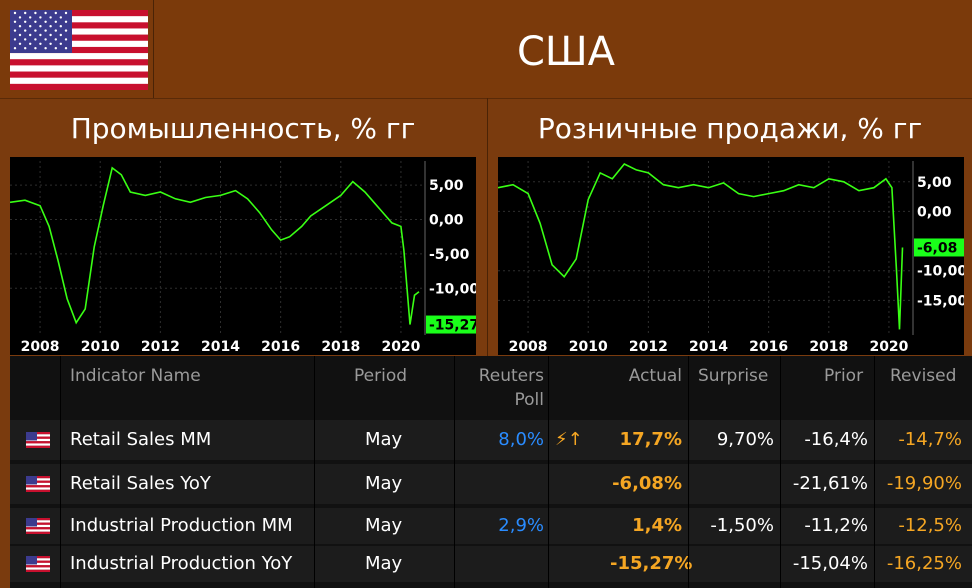 The image size is (972, 588). What do you see at coordinates (181, 563) in the screenshot?
I see `indicator-name-cell: Industrial Production YoY` at bounding box center [181, 563].